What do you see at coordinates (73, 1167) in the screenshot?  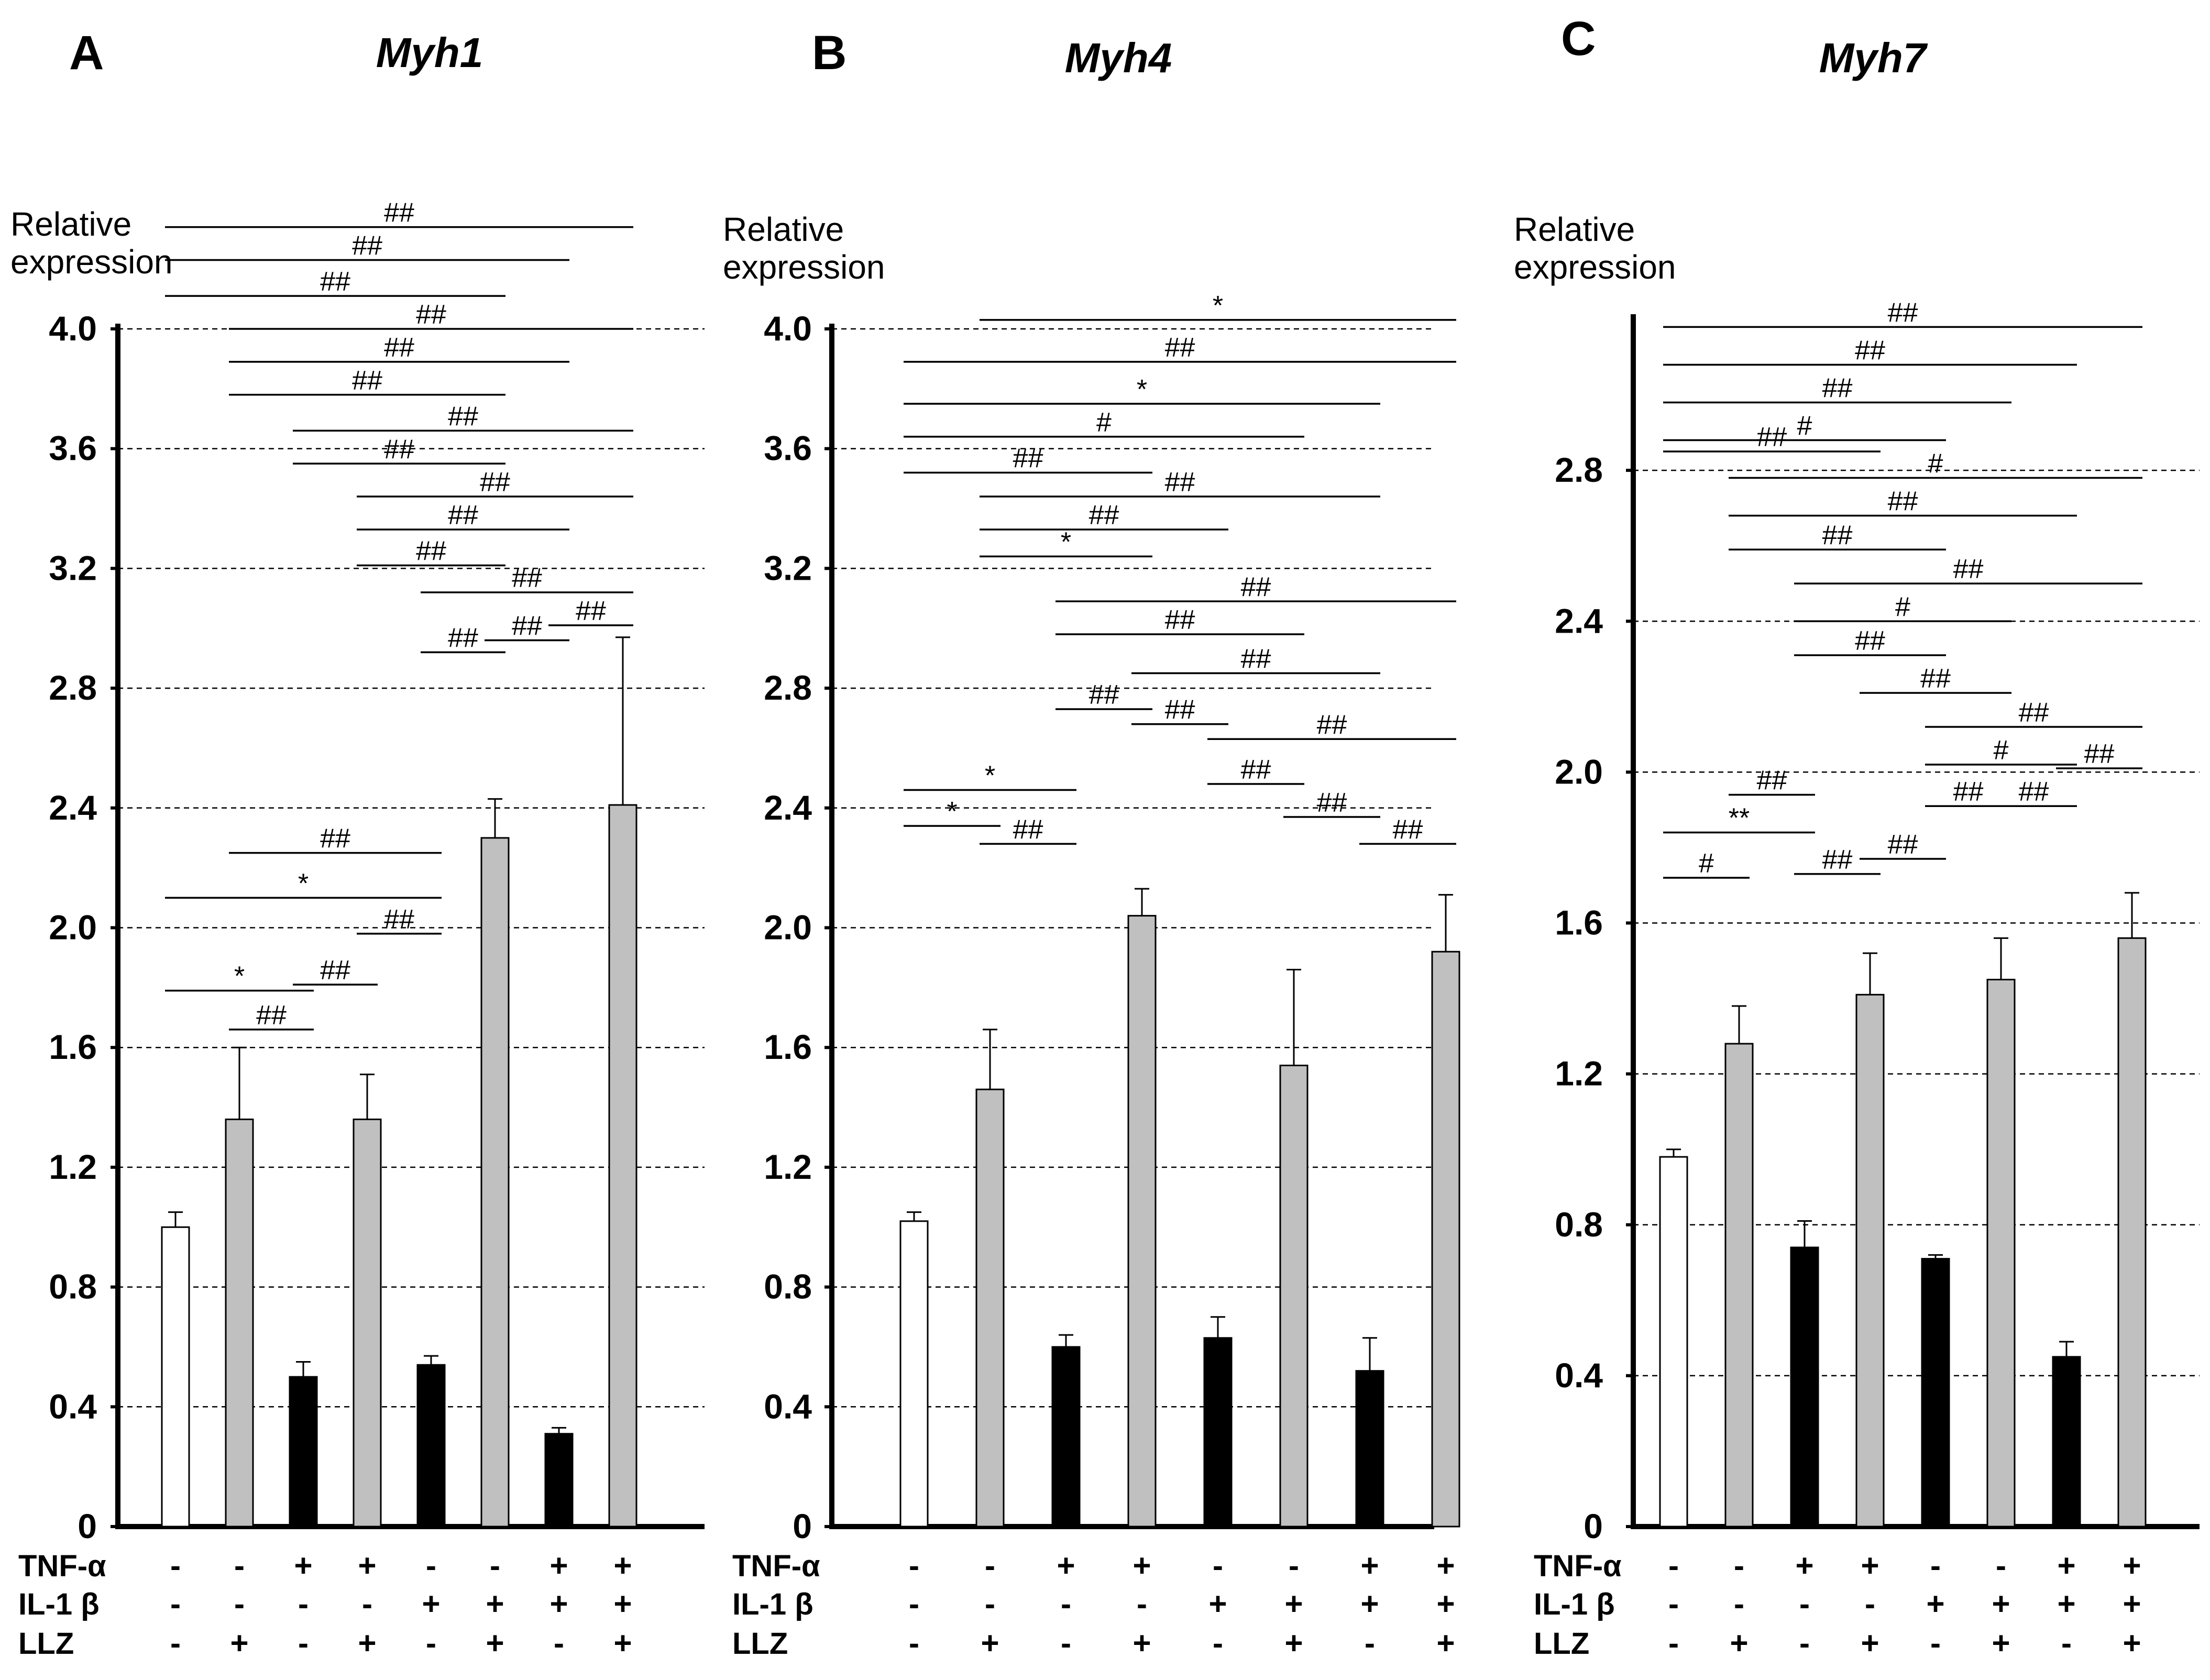 I see `panel-a-tick-label: 1.2` at bounding box center [73, 1167].